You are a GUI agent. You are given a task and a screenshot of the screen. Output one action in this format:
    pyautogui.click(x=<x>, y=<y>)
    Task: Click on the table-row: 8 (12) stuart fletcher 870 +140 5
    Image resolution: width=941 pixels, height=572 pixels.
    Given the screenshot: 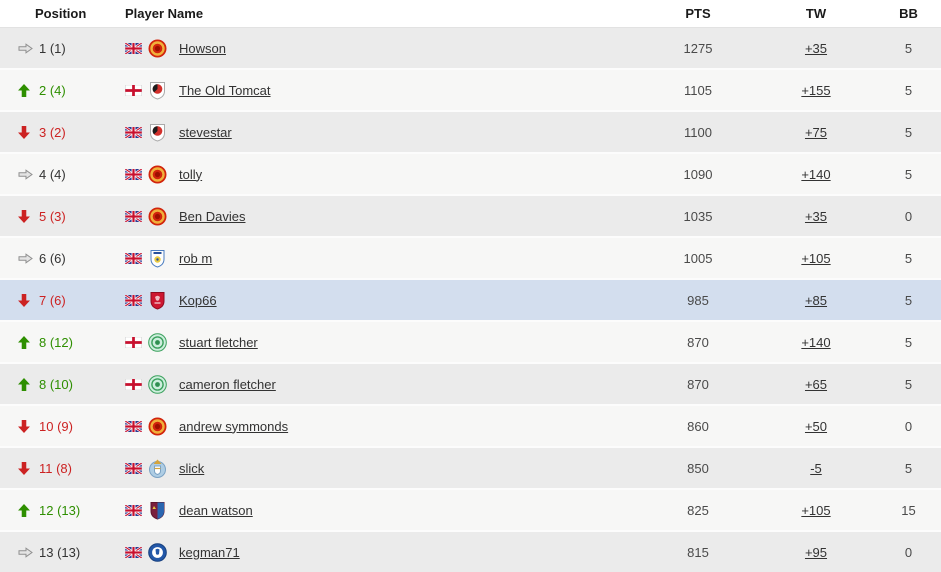 What is the action you would take?
    pyautogui.click(x=470, y=343)
    